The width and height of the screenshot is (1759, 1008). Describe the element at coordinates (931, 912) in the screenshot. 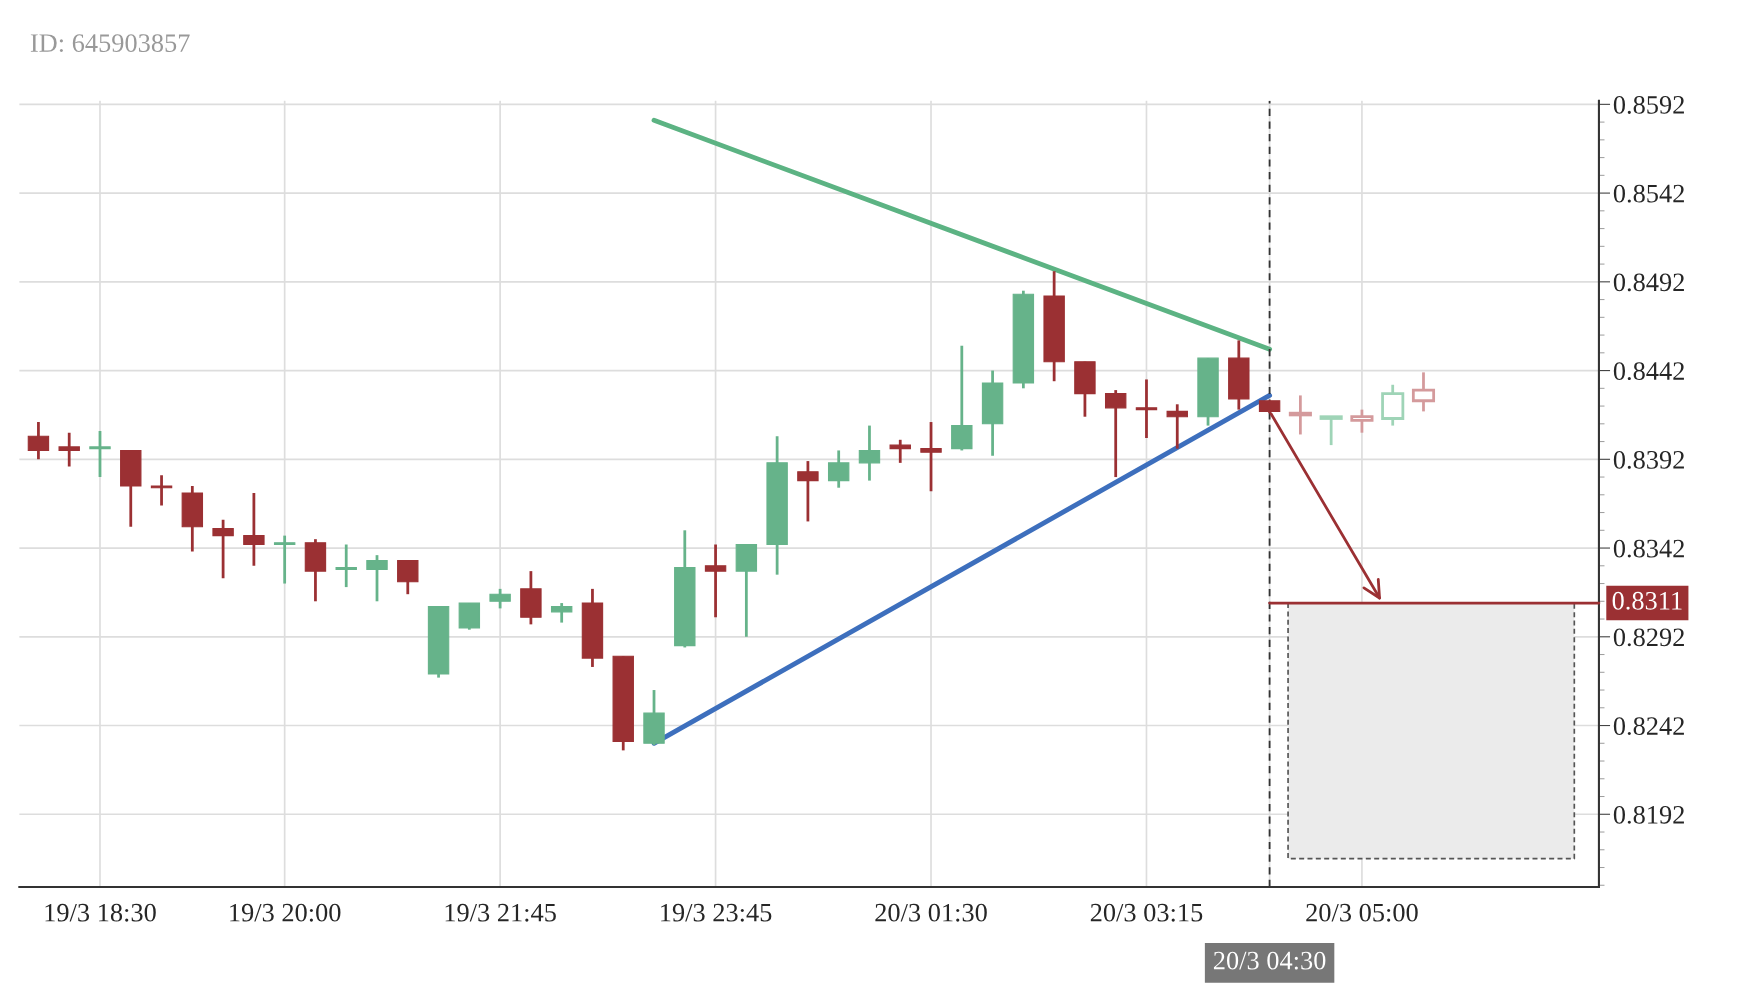

I see `x-tick-label: 20/3 01:30` at that location.